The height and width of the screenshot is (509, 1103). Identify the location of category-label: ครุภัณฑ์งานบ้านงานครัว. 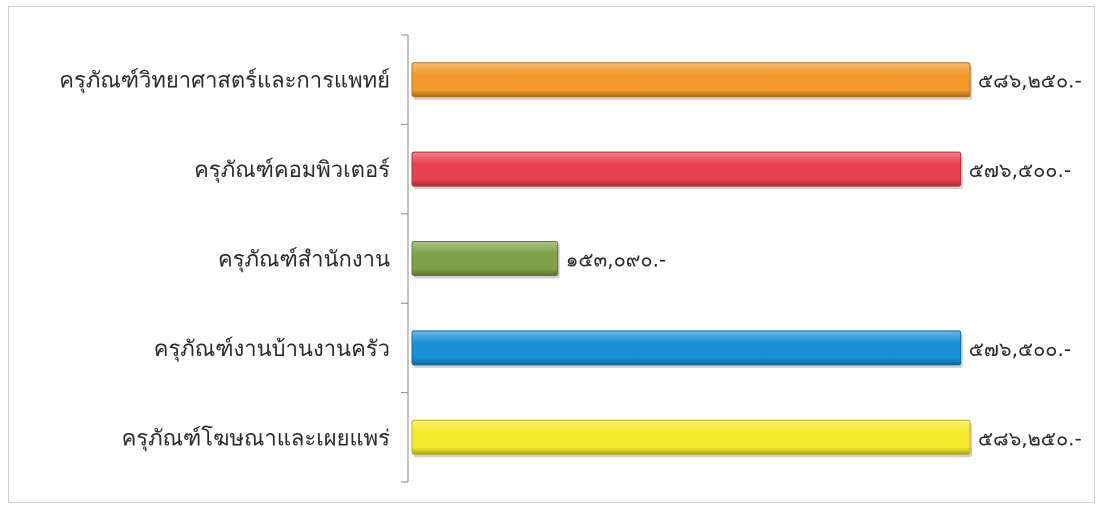
(272, 349).